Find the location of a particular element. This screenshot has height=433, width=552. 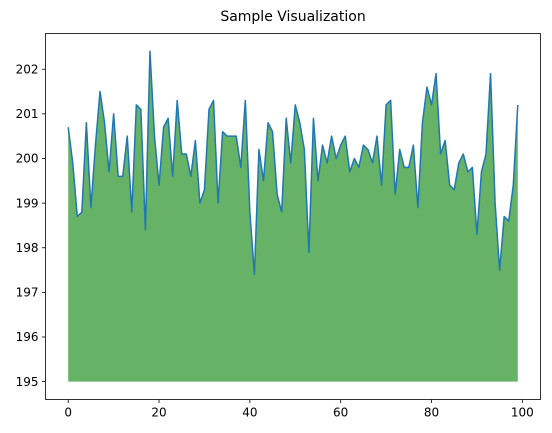

x-tick-label: 0 is located at coordinates (68, 413).